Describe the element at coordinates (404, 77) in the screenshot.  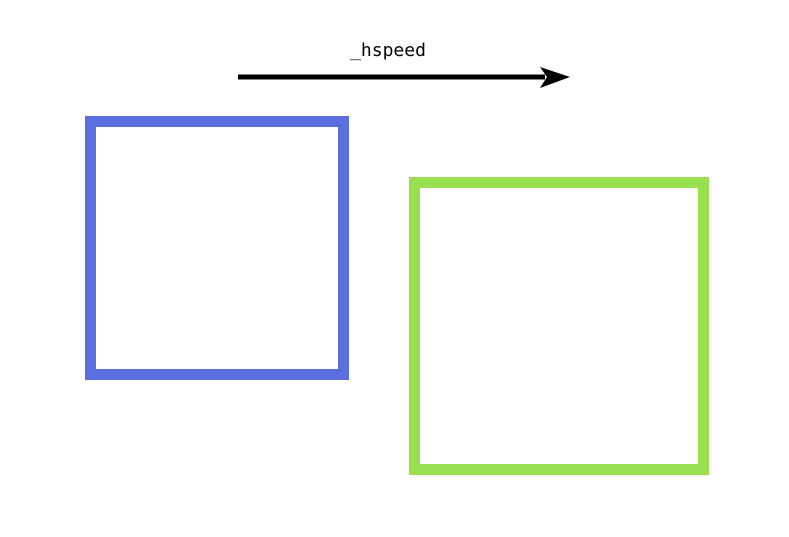
I see `direction-arrow` at that location.